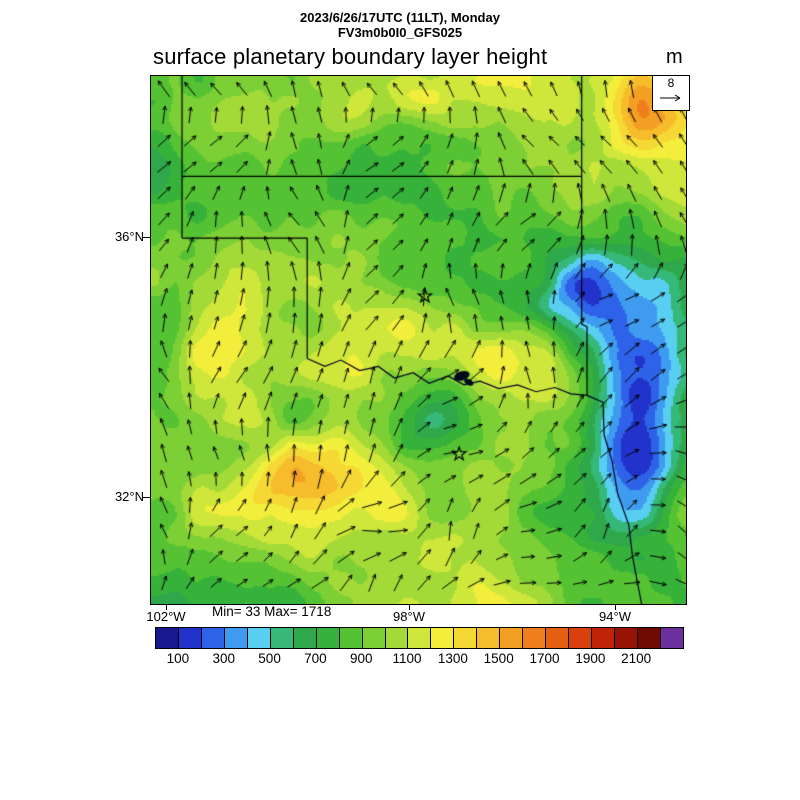 The height and width of the screenshot is (800, 800). I want to click on wind-reference-box: 8, so click(671, 93).